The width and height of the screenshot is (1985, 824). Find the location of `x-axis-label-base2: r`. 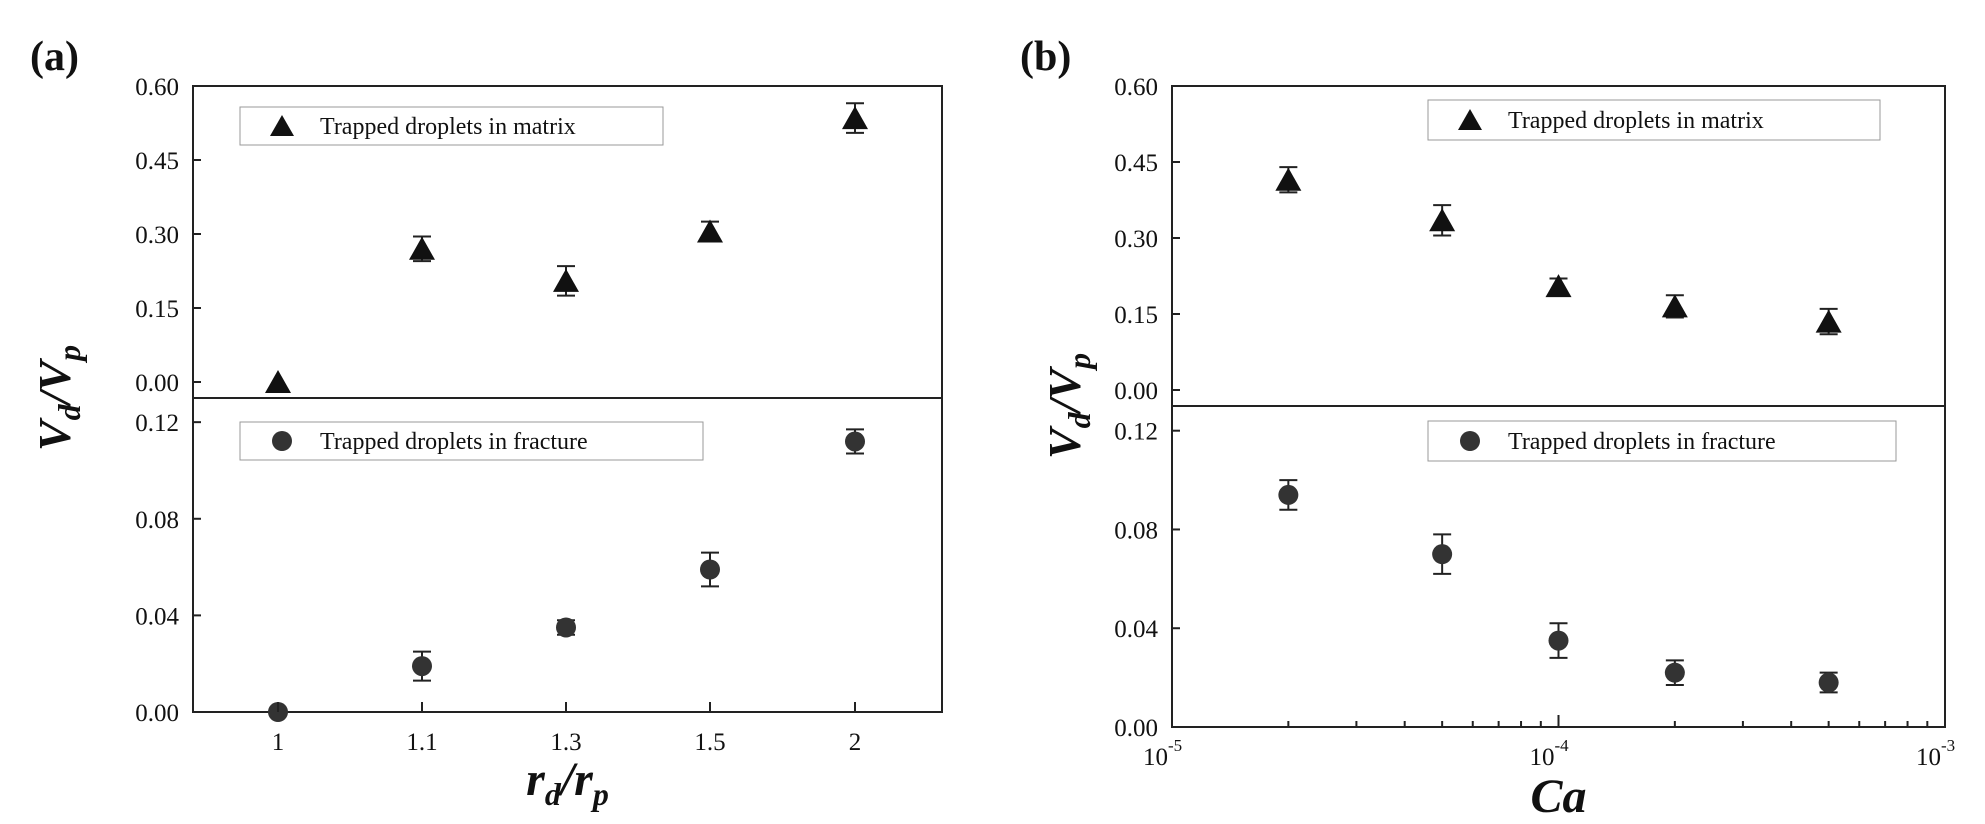

x-axis-label-base2: r is located at coordinates (584, 779).